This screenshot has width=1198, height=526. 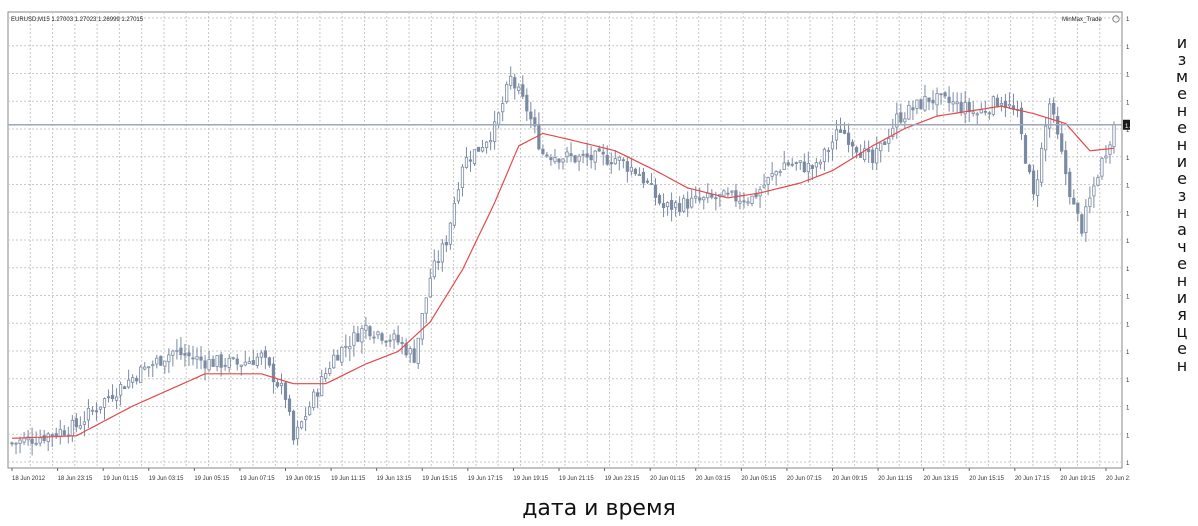 I want to click on x-tick-label: 19 Jun 09:15, so click(x=303, y=479).